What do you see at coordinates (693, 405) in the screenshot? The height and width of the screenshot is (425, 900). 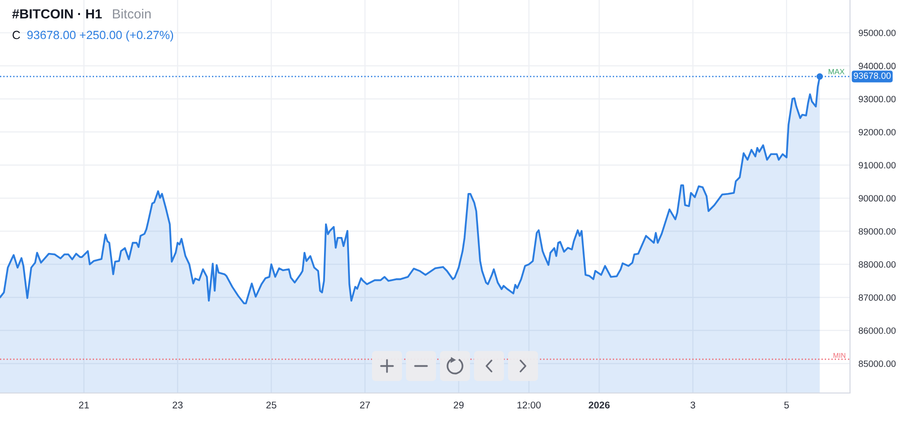 I see `x-tick-label: 3` at bounding box center [693, 405].